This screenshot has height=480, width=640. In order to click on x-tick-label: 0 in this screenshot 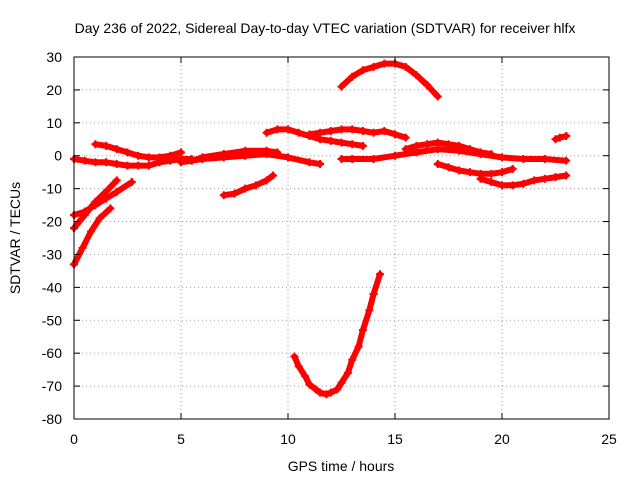, I will do `click(74, 439)`.